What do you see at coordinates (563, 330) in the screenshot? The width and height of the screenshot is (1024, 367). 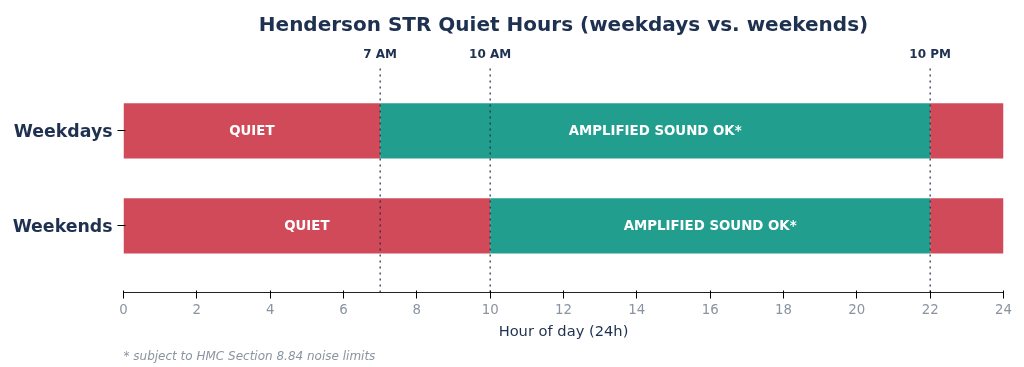 I see `x-axis-title: Hour of day (24h)` at bounding box center [563, 330].